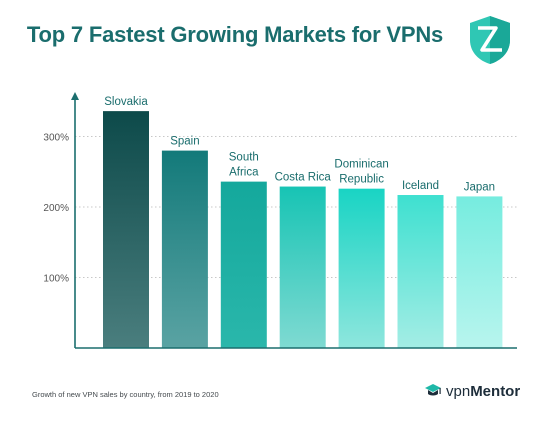  Describe the element at coordinates (184, 142) in the screenshot. I see `bar-label: Spain` at that location.